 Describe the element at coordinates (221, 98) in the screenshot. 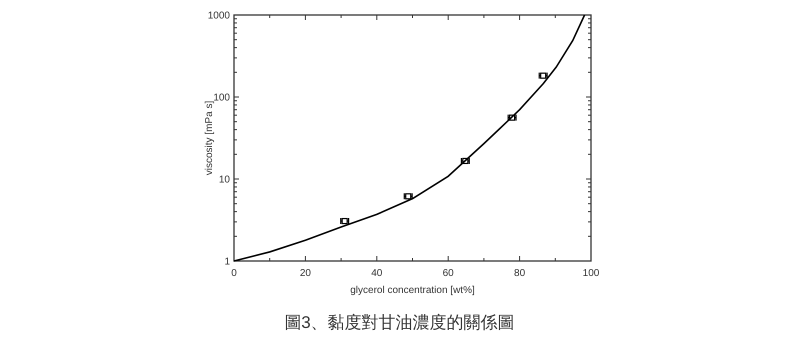

I see `y-tick-label: 100` at that location.